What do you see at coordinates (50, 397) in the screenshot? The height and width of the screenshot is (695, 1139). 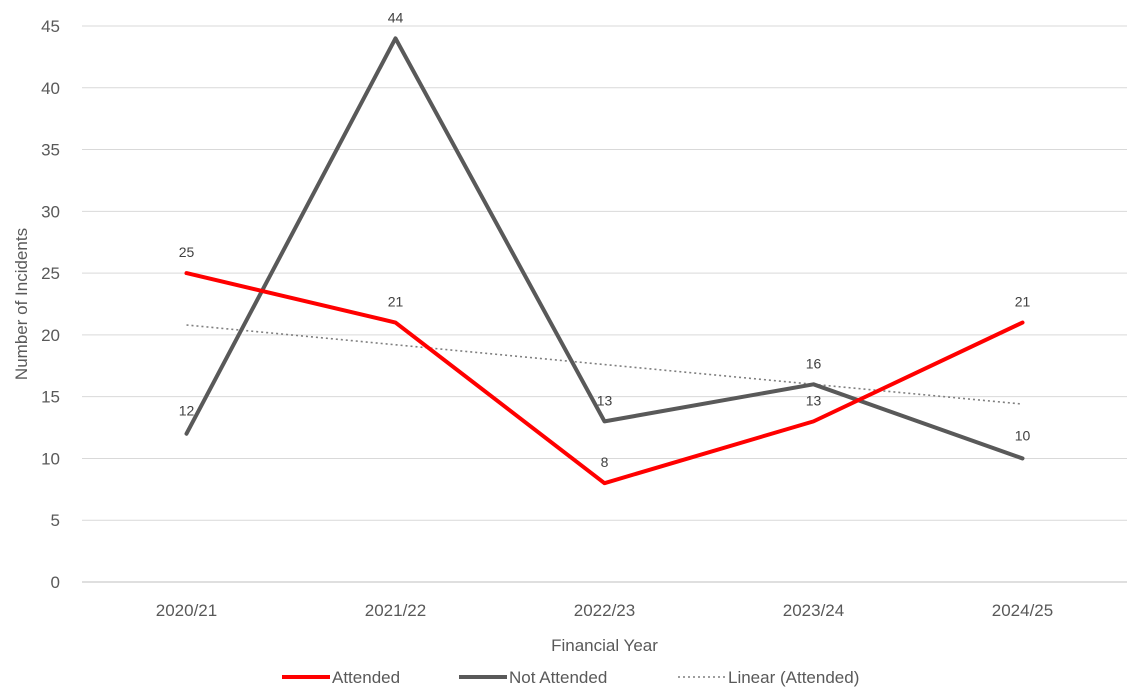 I see `y-tick-label: 15` at bounding box center [50, 397].